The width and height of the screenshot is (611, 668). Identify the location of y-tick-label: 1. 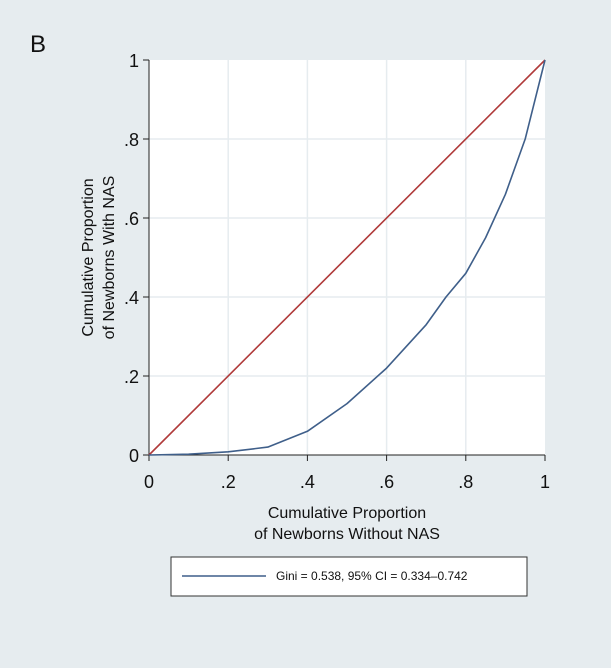
(134, 61).